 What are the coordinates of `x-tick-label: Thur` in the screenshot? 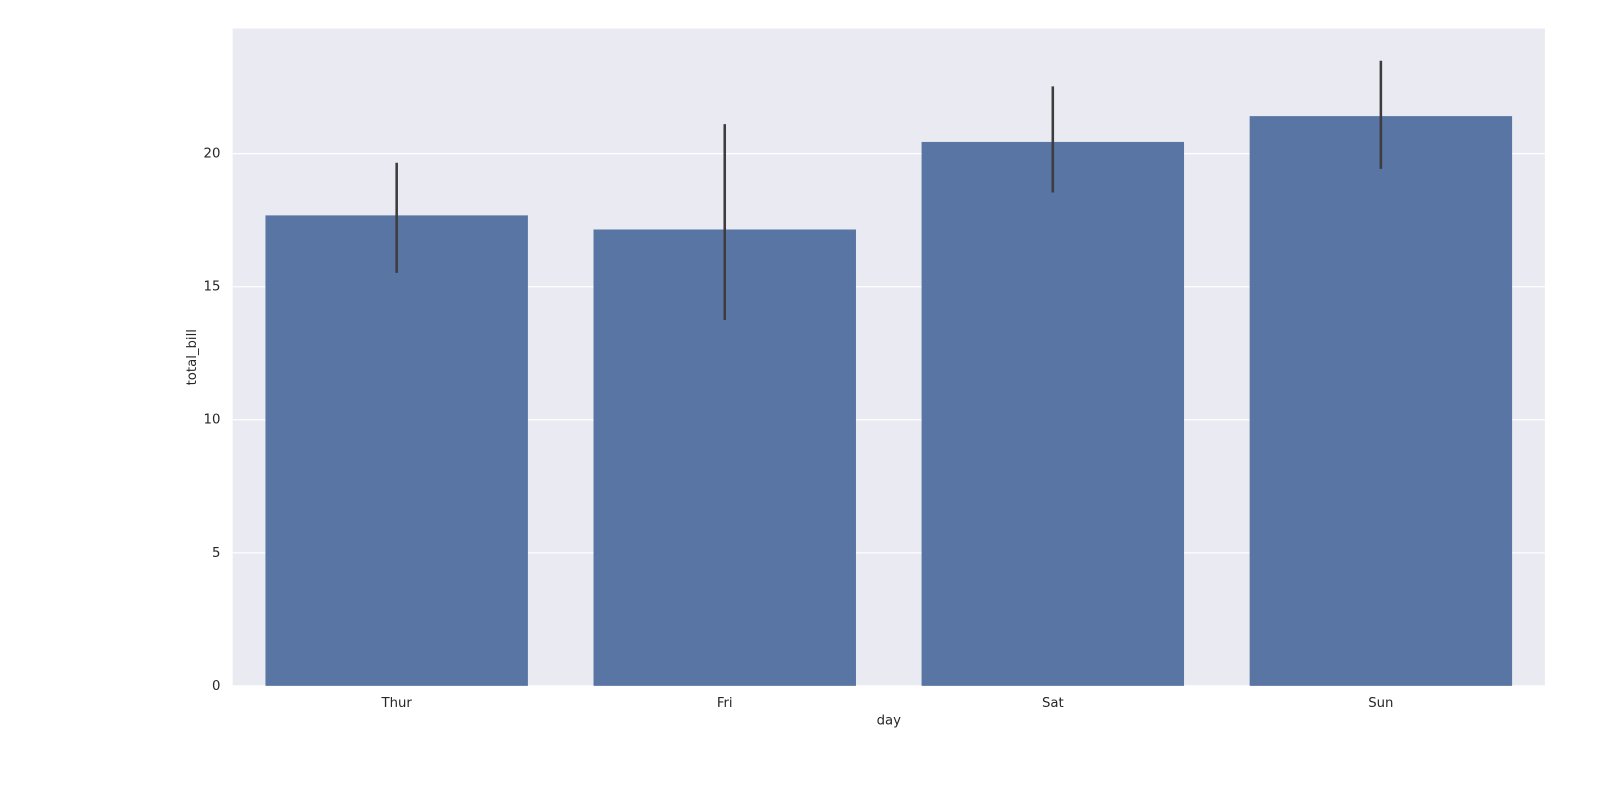 It's located at (397, 703).